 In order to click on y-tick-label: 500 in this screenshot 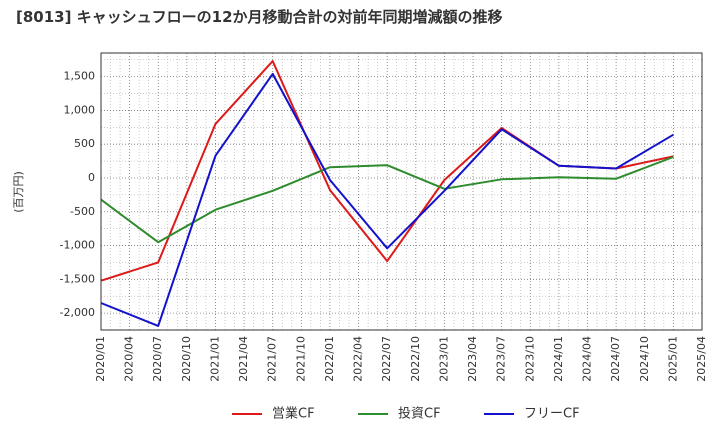, I will do `click(84, 143)`.